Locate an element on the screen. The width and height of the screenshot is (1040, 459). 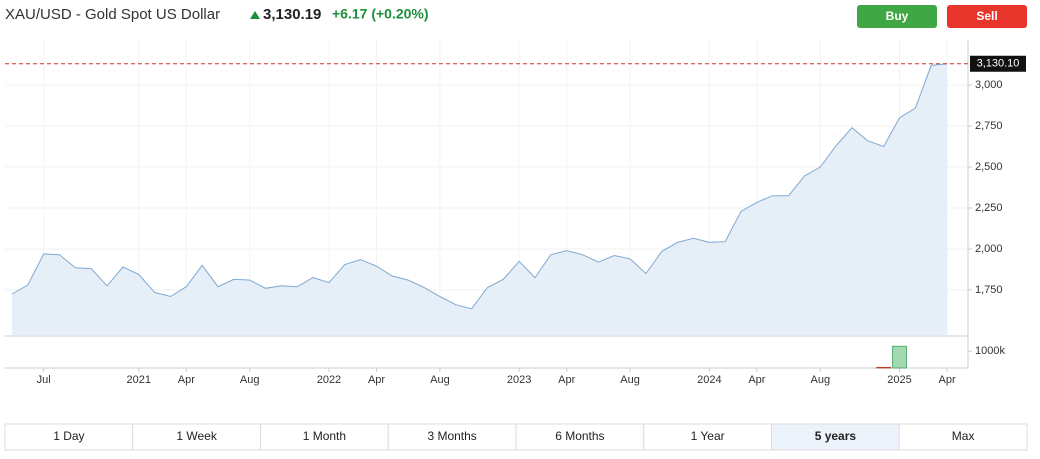
y-tick-label: 2,750 is located at coordinates (989, 126).